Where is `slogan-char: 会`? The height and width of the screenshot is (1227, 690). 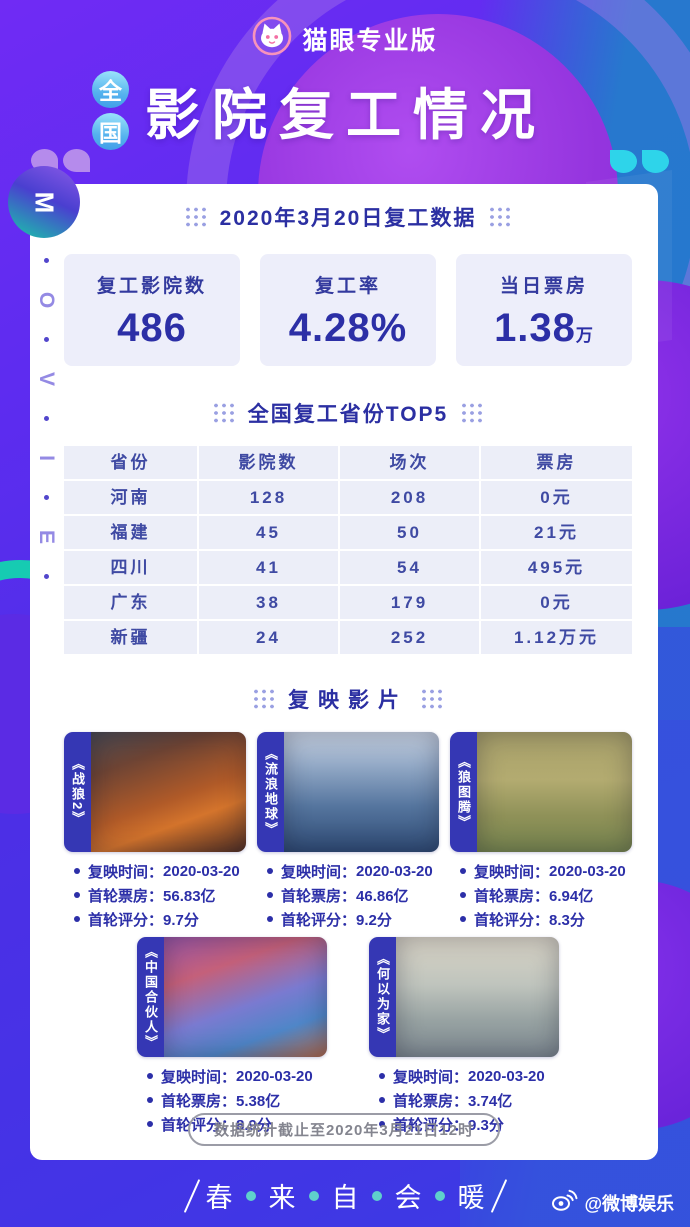 slogan-char: 会 is located at coordinates (408, 1198).